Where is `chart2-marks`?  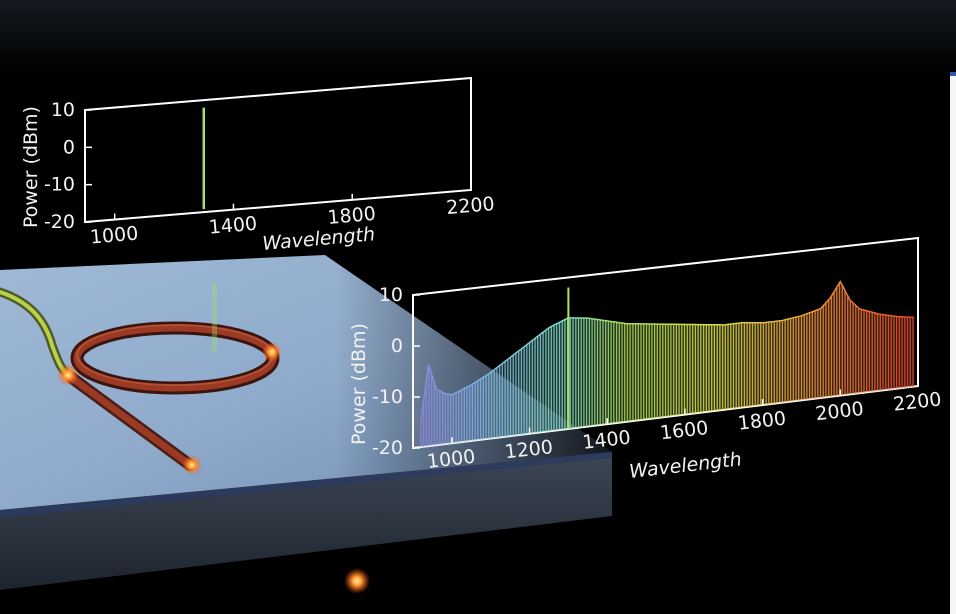
chart2-marks is located at coordinates (667, 363).